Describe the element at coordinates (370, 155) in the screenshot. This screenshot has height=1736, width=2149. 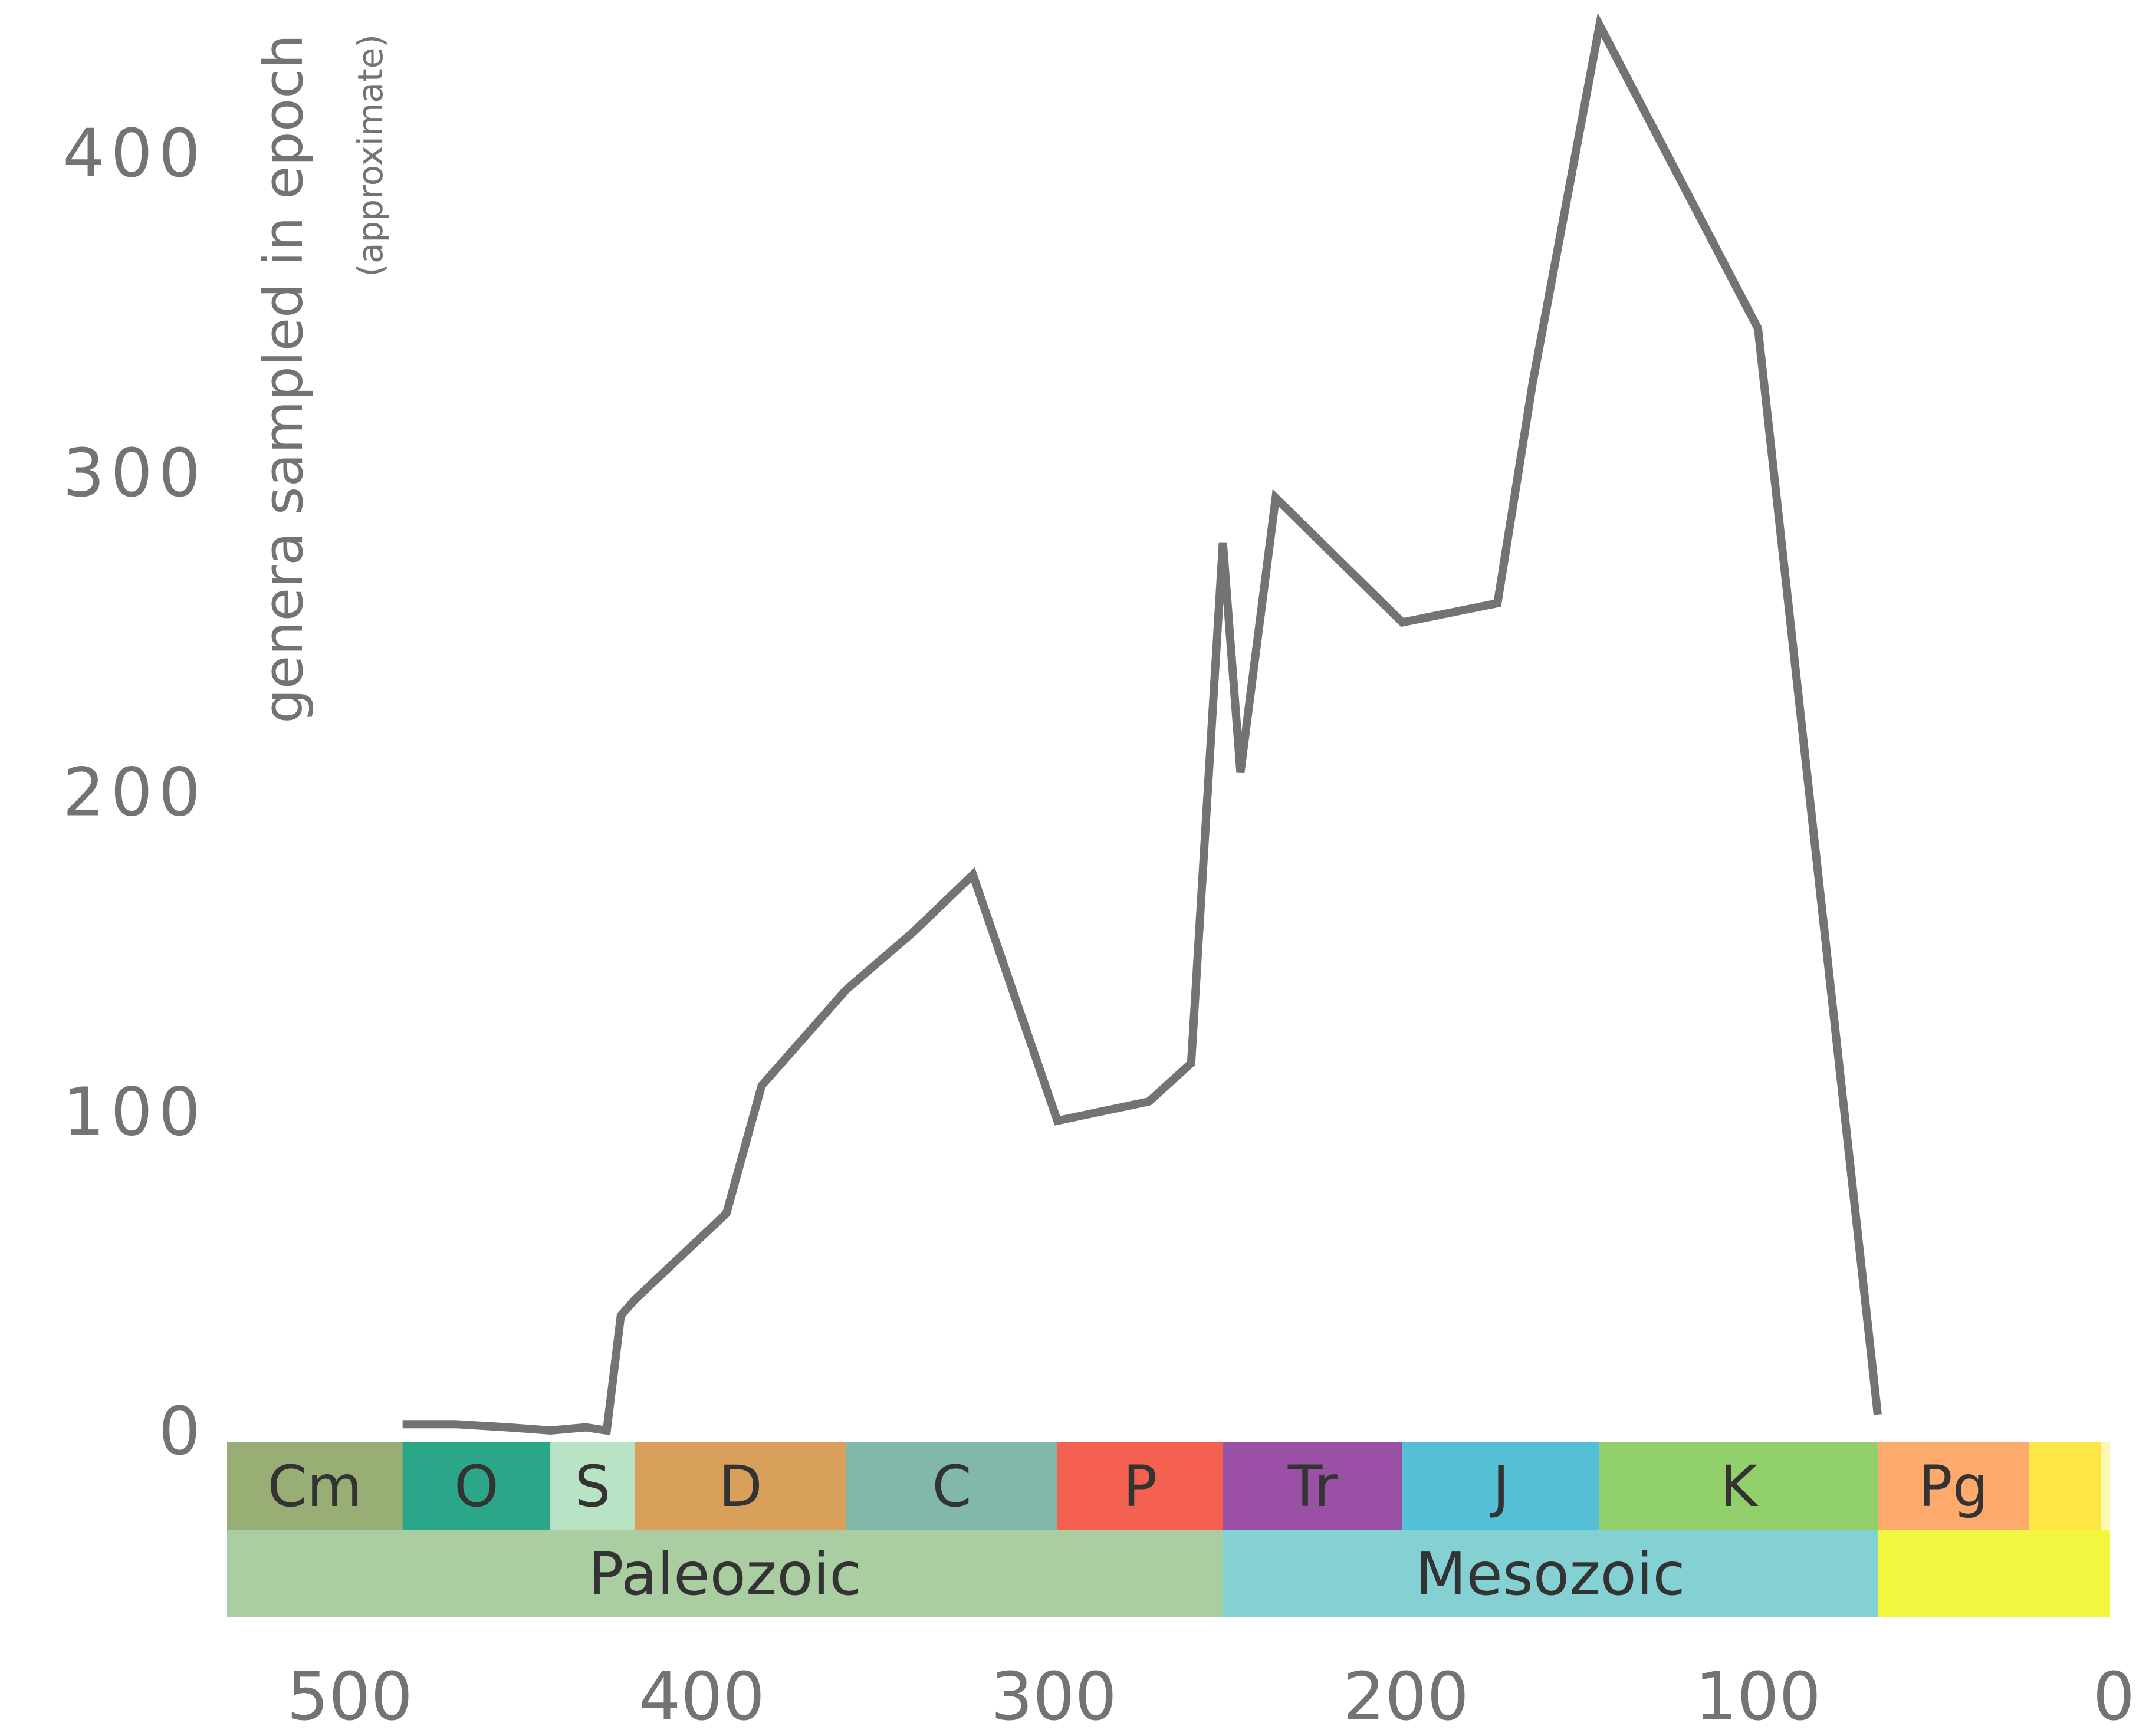
I see `y-axis-label-note: (approximate)` at that location.